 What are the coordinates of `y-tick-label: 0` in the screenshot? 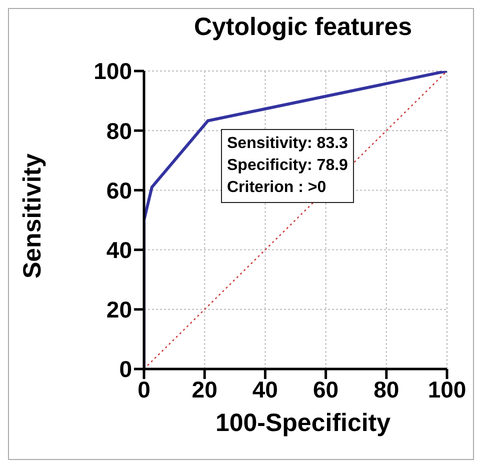 It's located at (125, 369).